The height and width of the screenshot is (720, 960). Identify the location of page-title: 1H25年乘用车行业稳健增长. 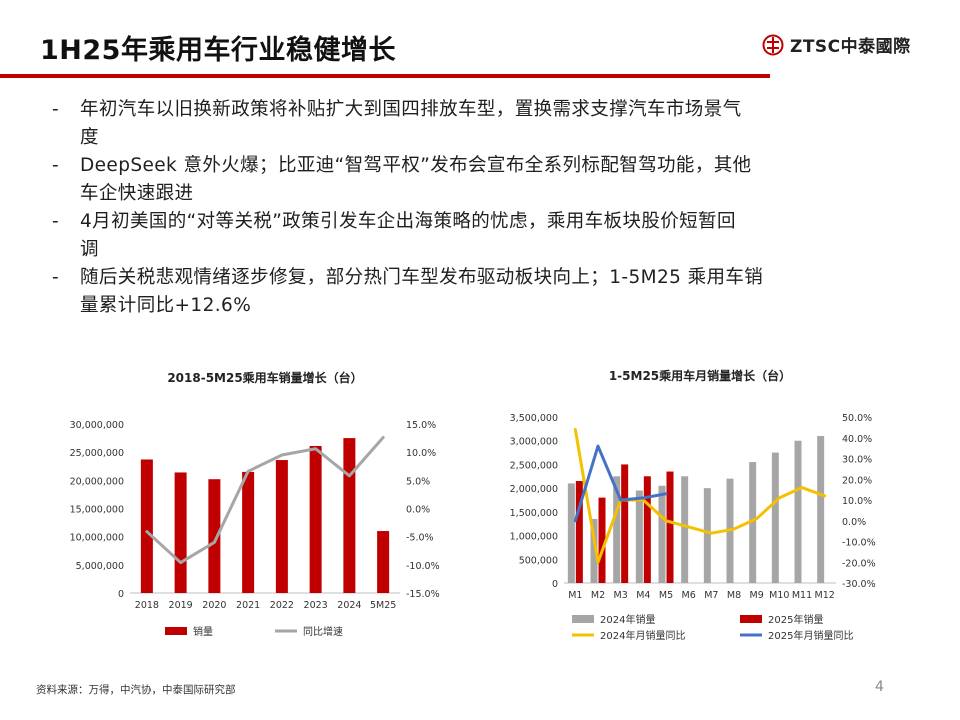
(218, 50).